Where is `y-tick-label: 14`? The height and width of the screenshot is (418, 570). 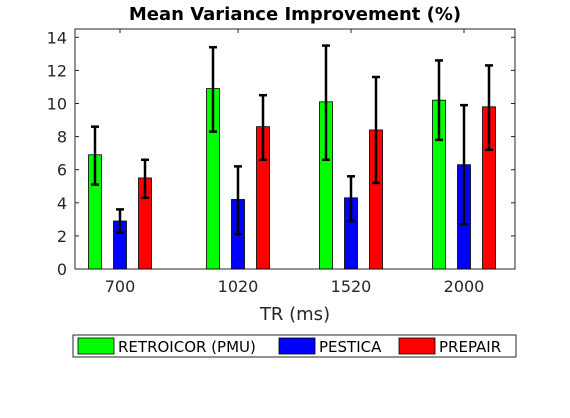 y-tick-label: 14 is located at coordinates (57, 37).